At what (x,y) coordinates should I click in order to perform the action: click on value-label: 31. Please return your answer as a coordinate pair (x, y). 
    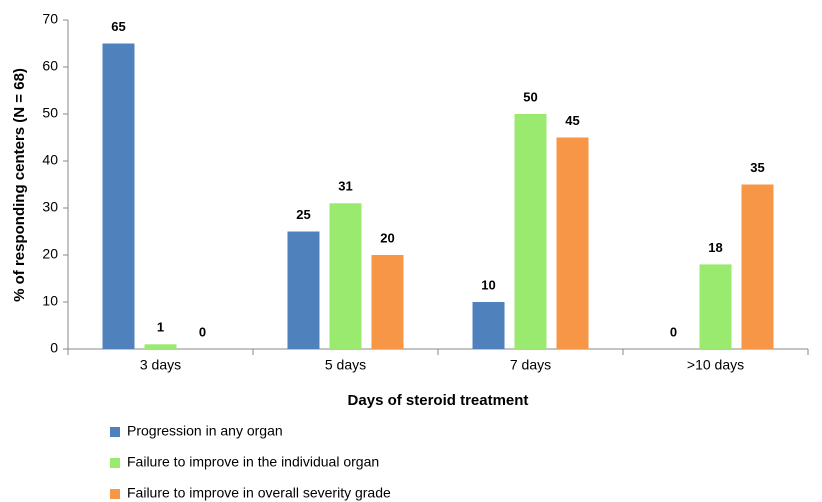
    Looking at the image, I should click on (345, 186).